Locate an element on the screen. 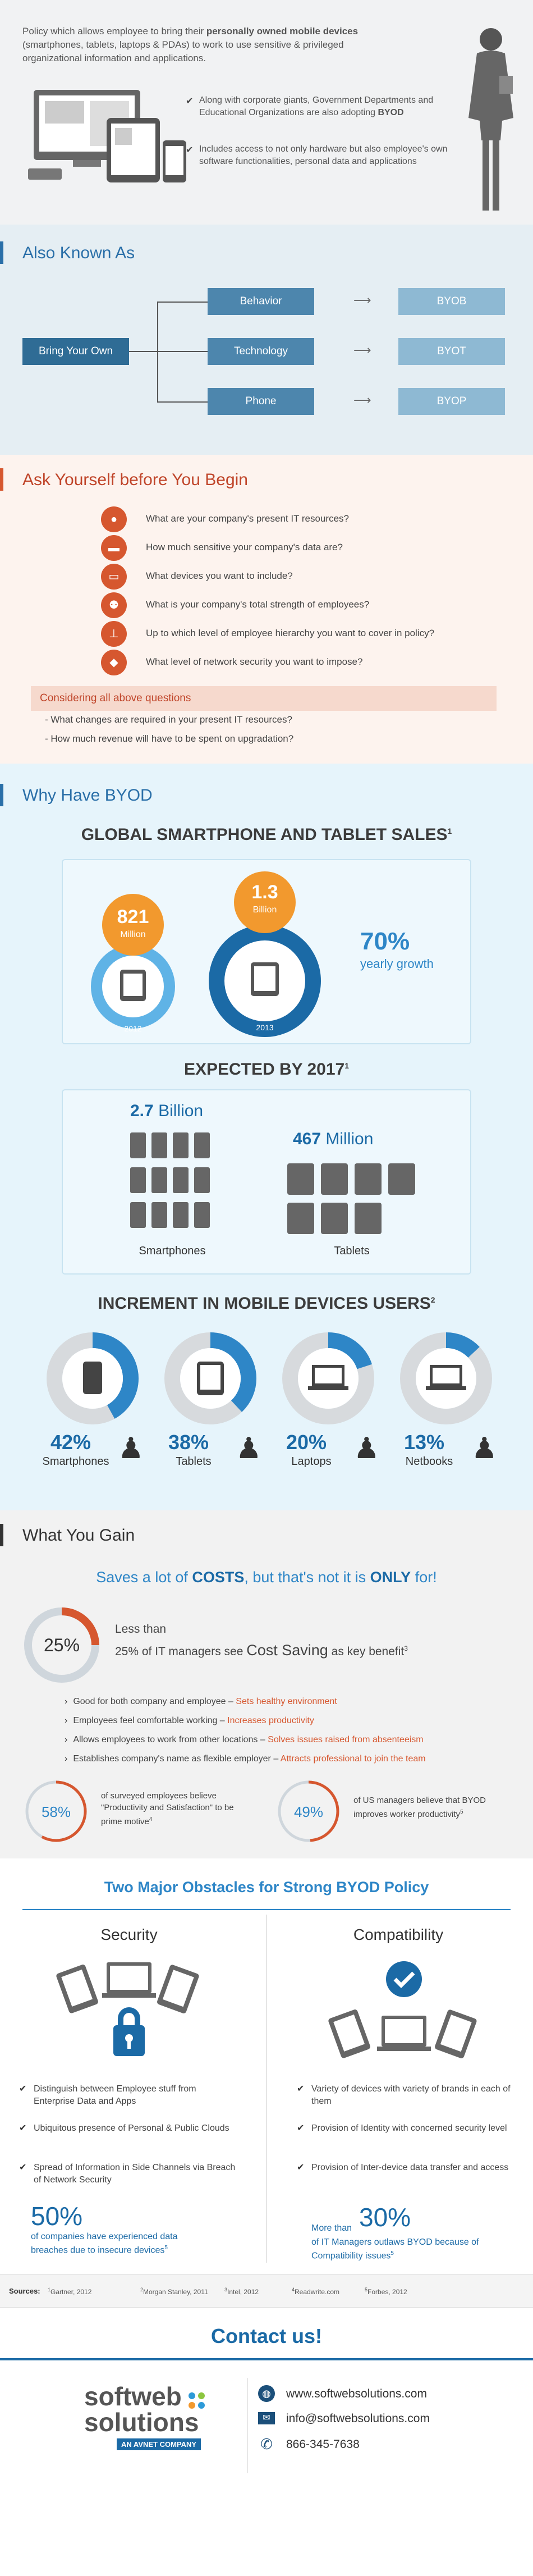 This screenshot has width=533, height=2576. stat2-donut is located at coordinates (308, 1811).